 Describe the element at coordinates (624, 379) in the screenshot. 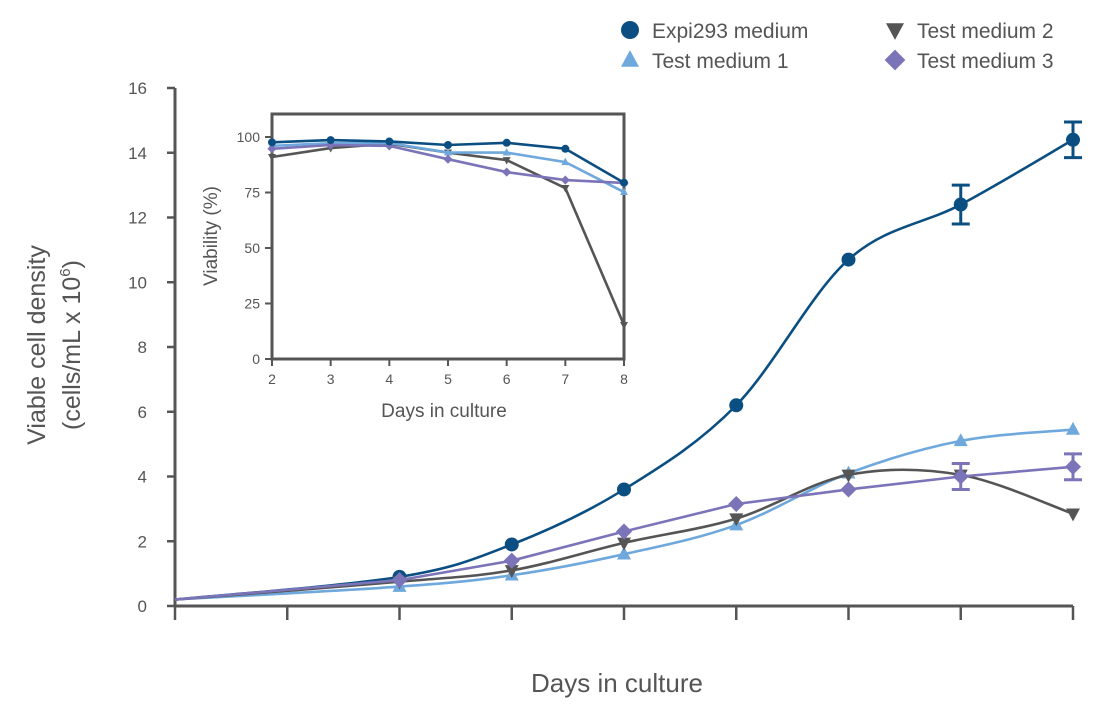

I see `inset-x-tick-label: 8` at that location.